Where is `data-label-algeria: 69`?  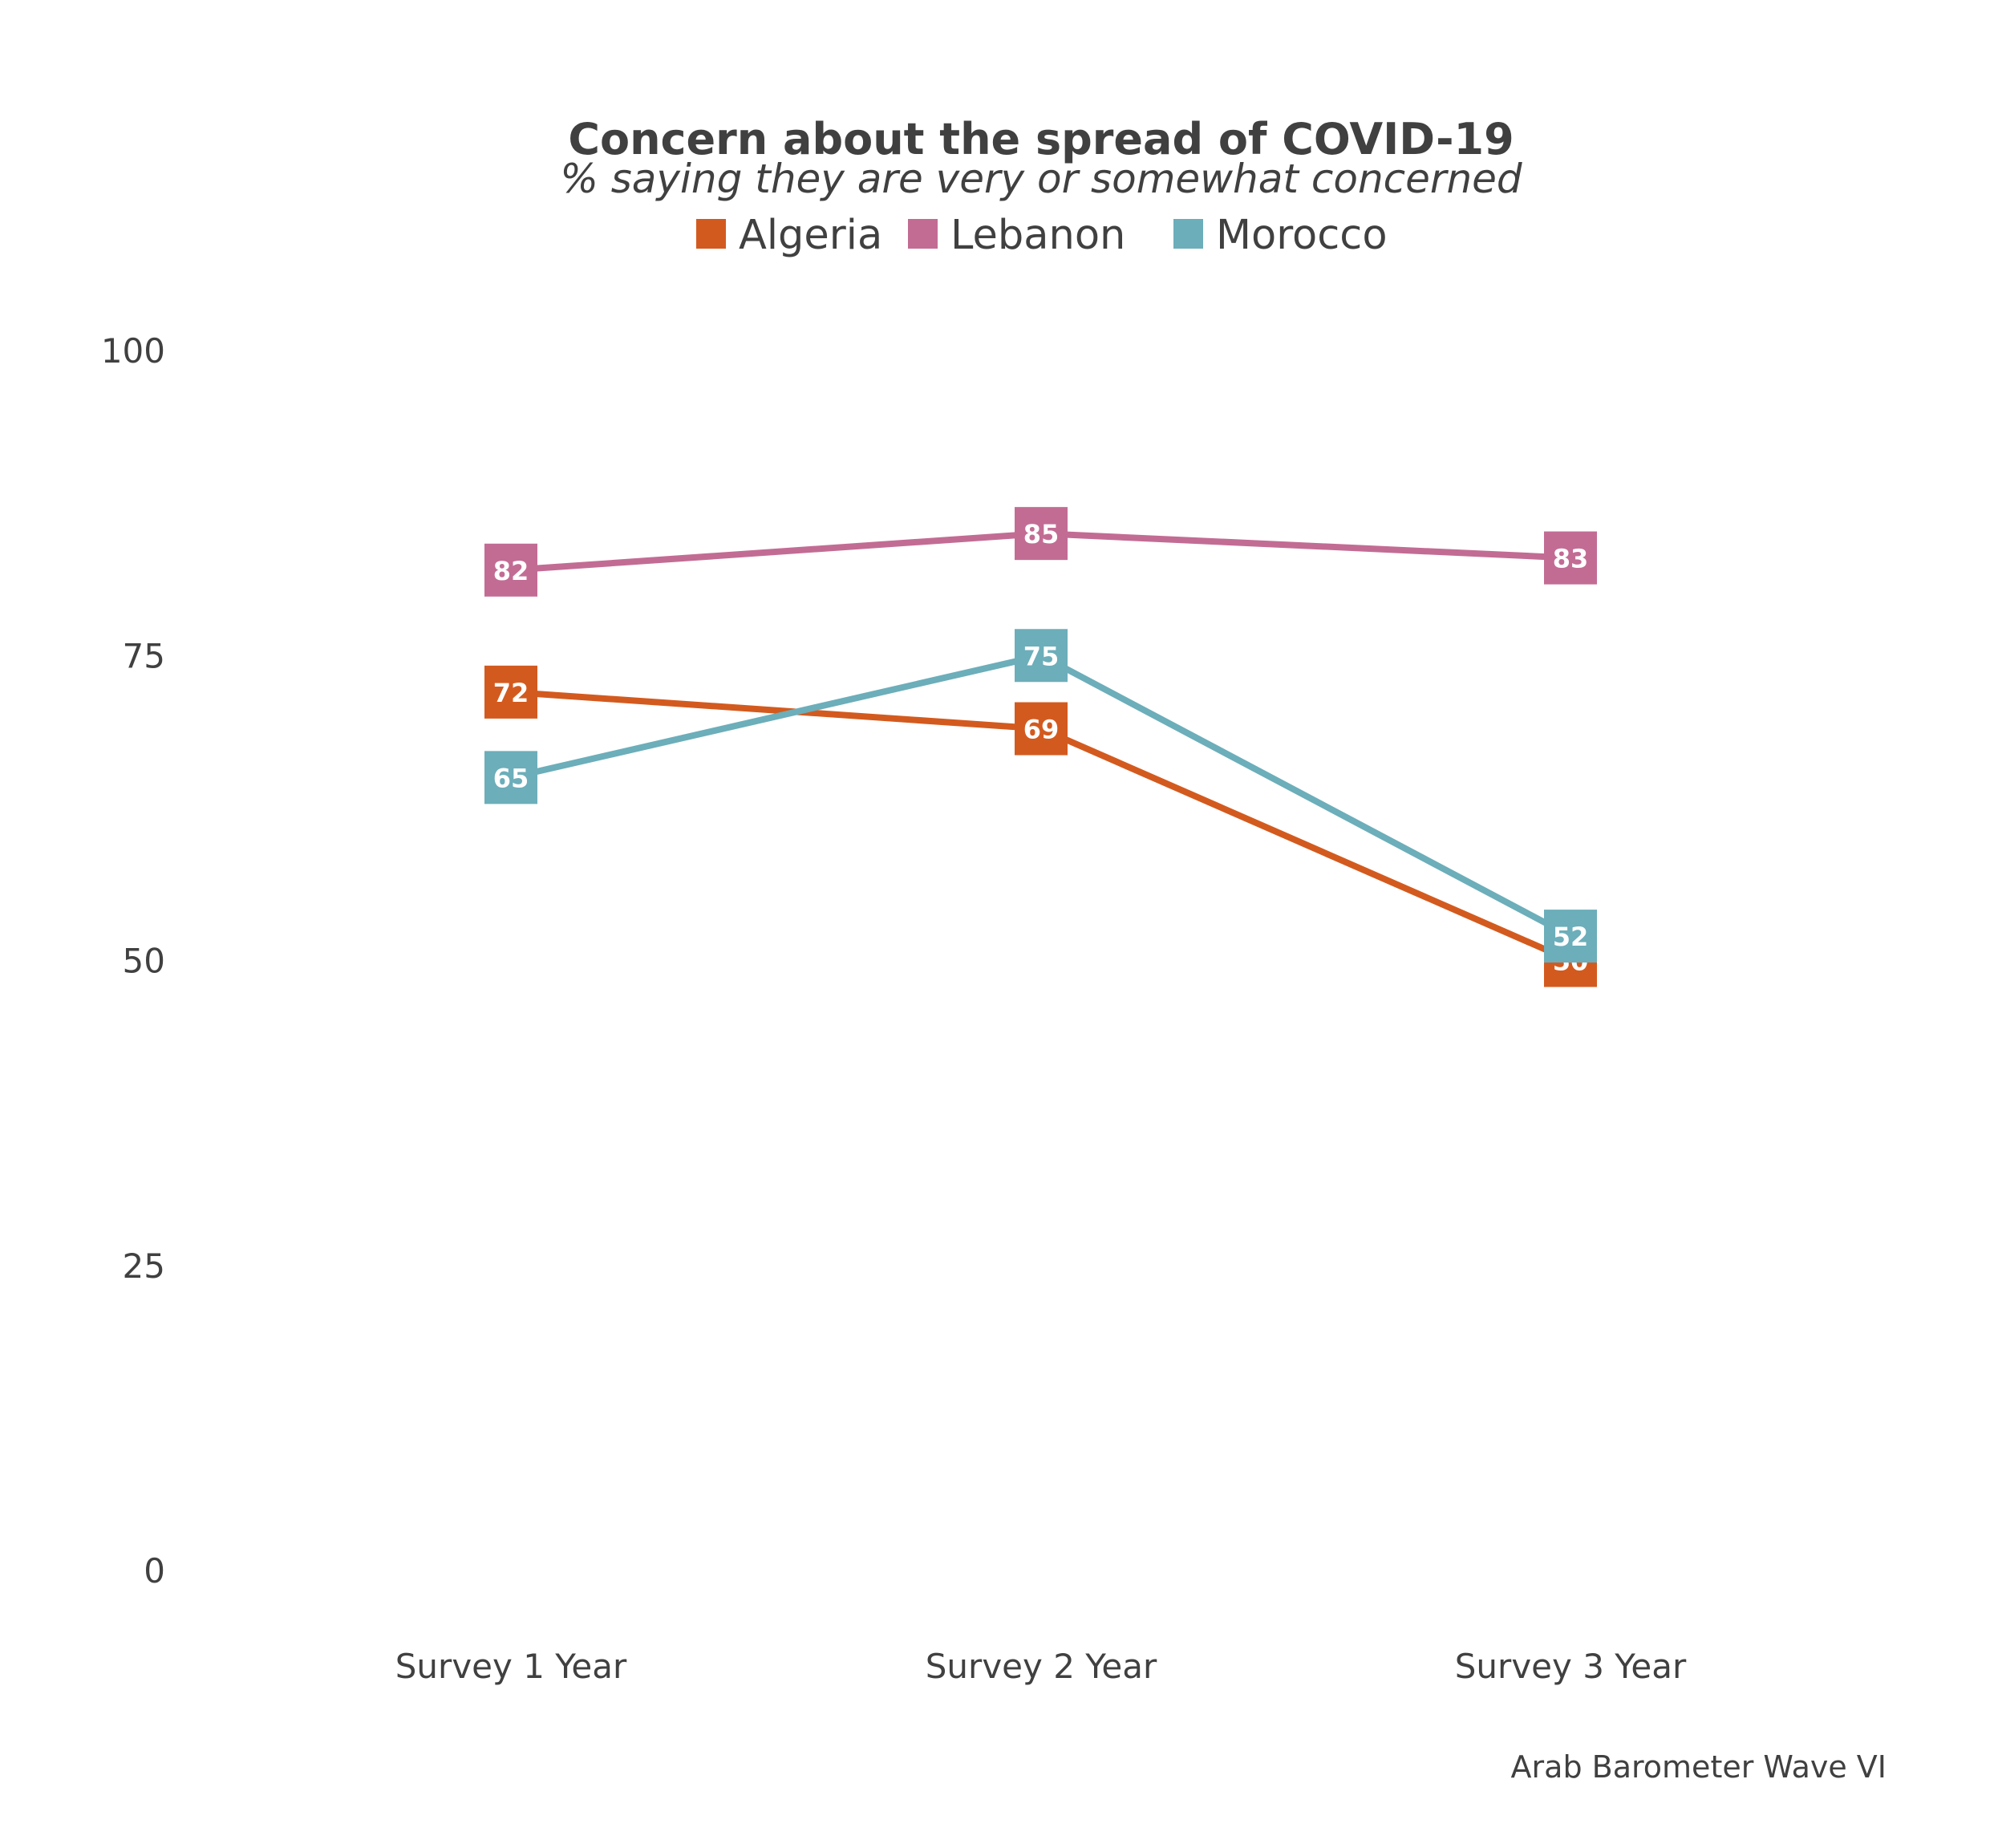 data-label-algeria: 69 is located at coordinates (1041, 730).